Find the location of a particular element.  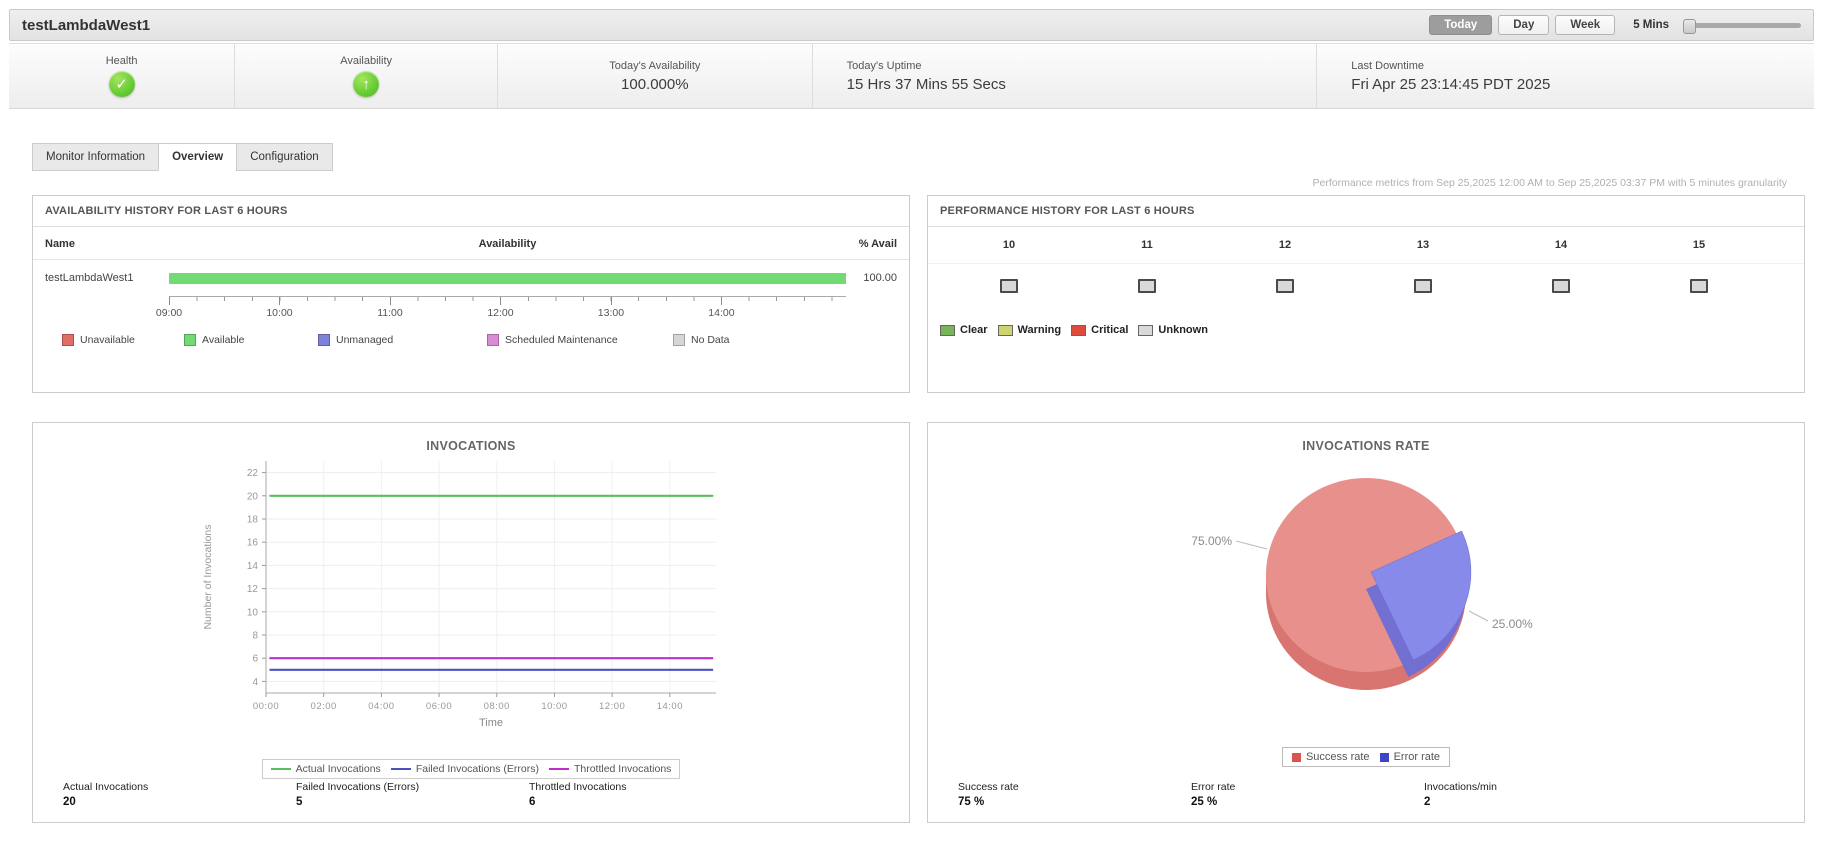

title-bar-controls: Today Day Week 5 Mins is located at coordinates (1615, 25).